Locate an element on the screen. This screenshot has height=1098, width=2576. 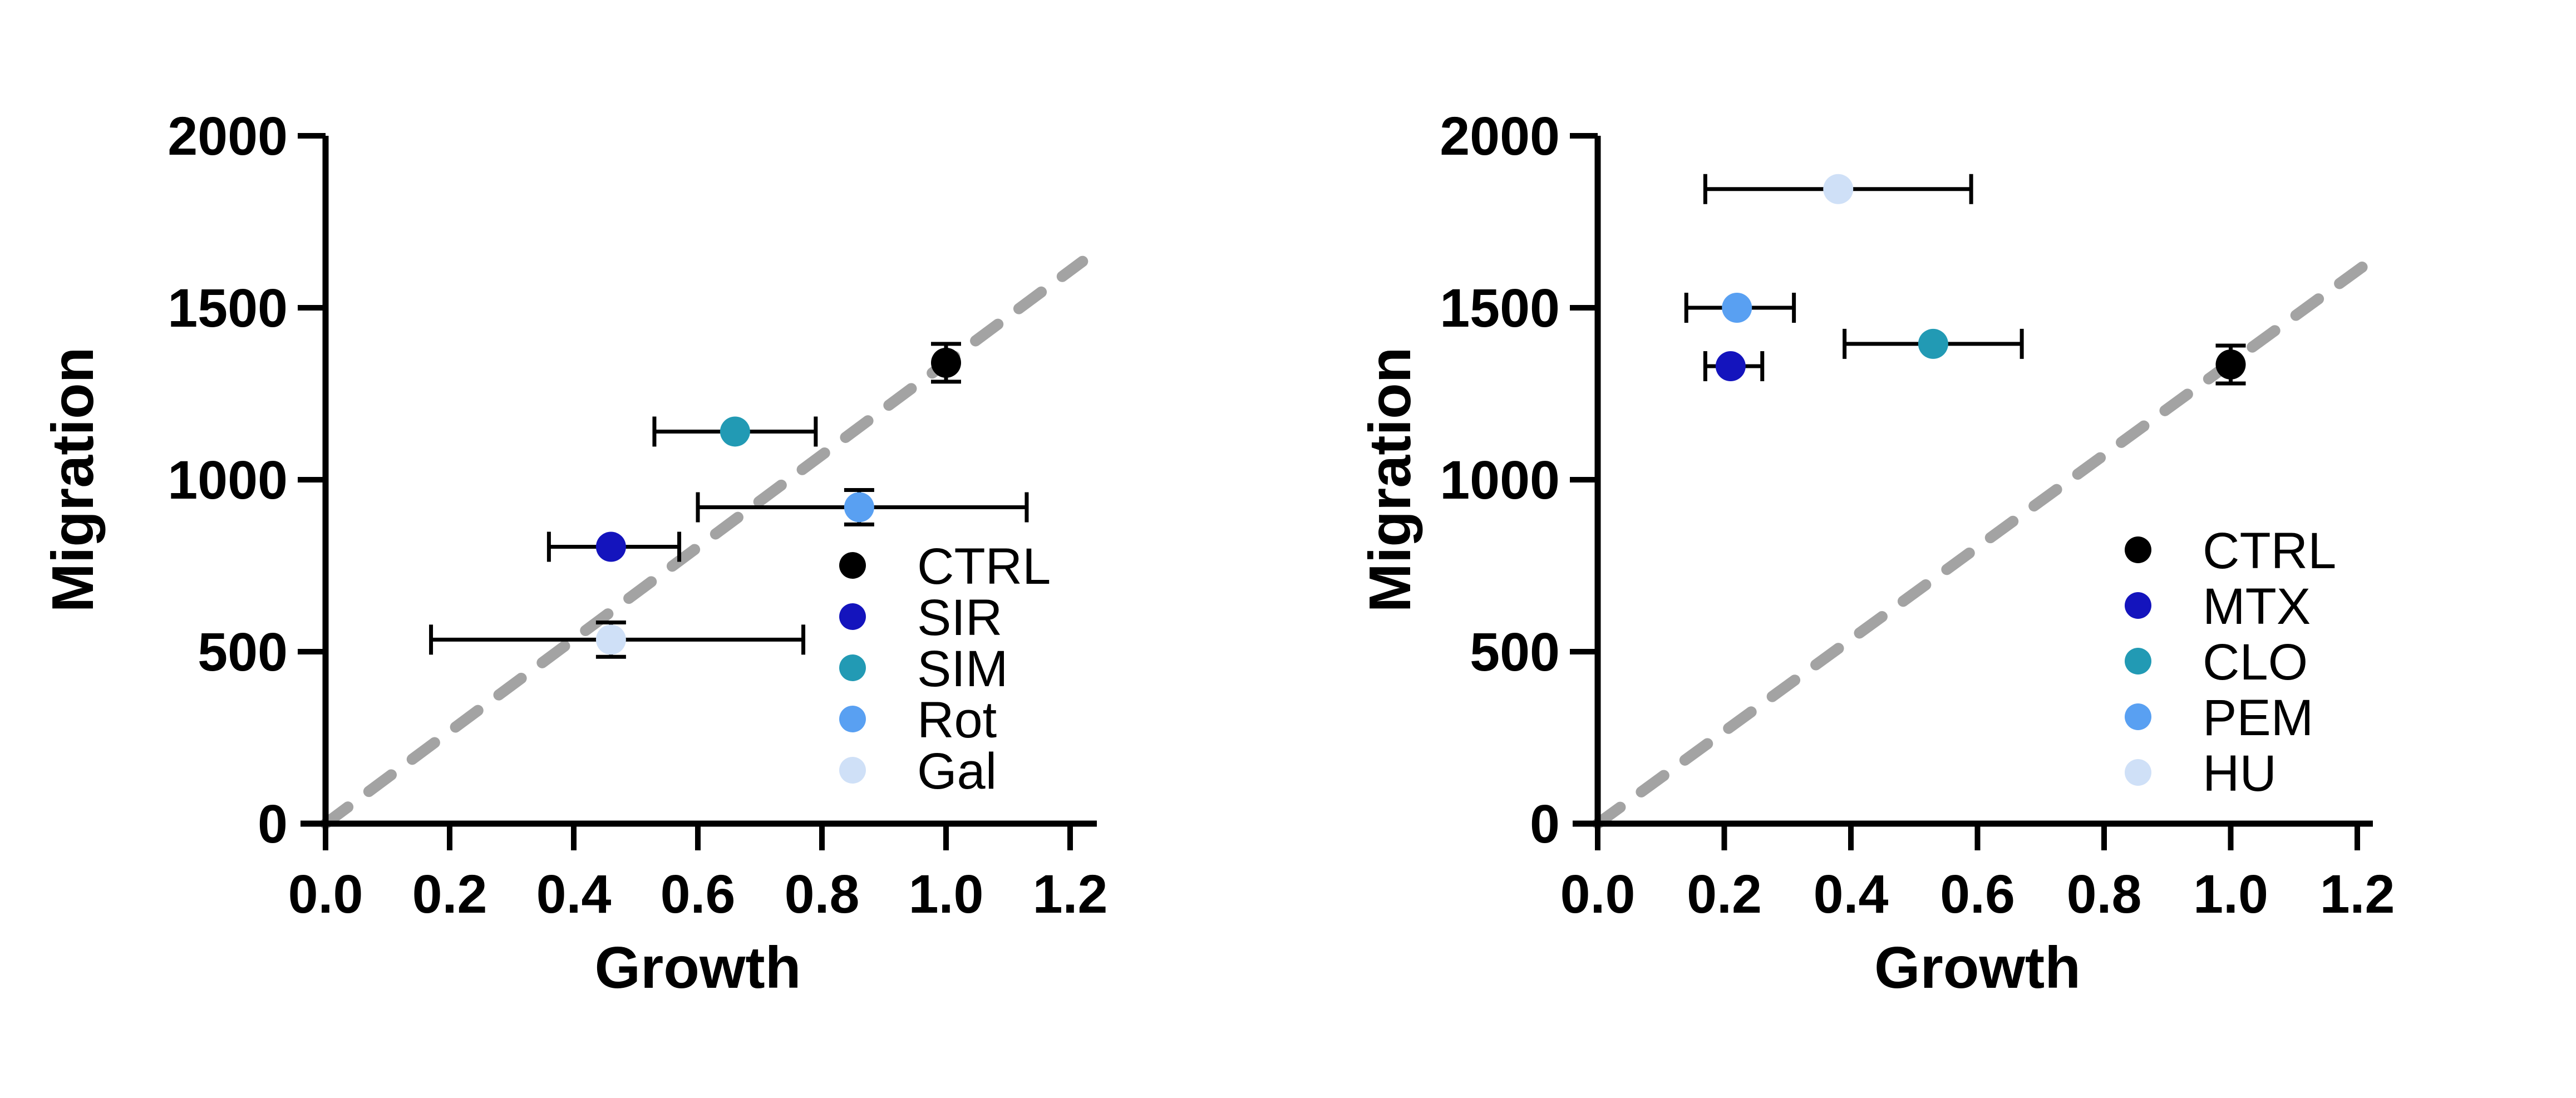
legend-entry-MTX: MTX is located at coordinates (2218, 606).